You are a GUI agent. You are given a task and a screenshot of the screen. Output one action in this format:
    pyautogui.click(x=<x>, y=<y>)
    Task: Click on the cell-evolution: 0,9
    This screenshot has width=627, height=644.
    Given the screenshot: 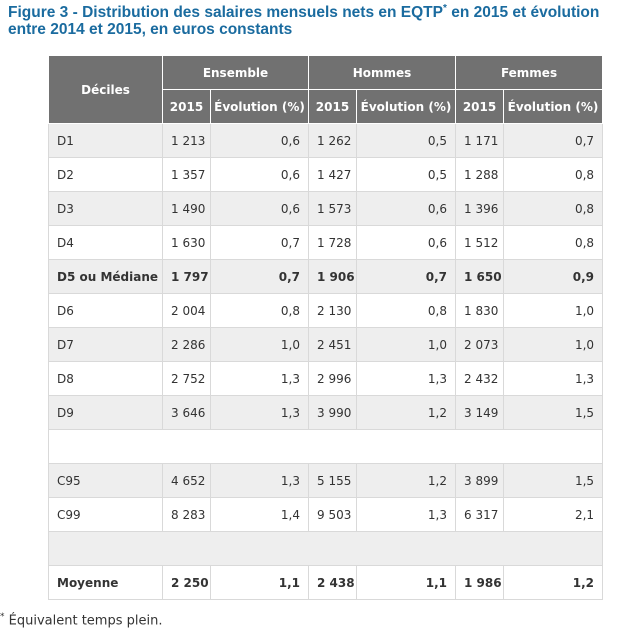 What is the action you would take?
    pyautogui.click(x=553, y=276)
    